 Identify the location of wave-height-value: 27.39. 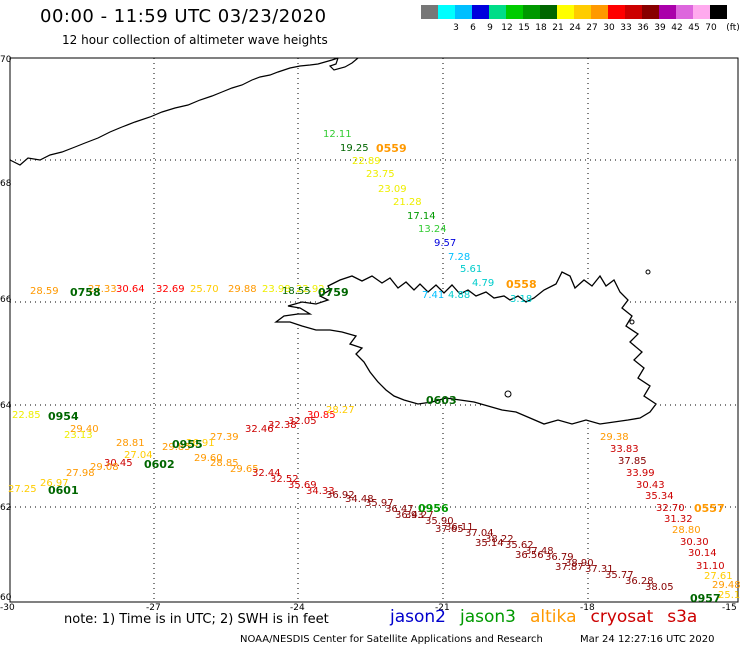
(224, 437).